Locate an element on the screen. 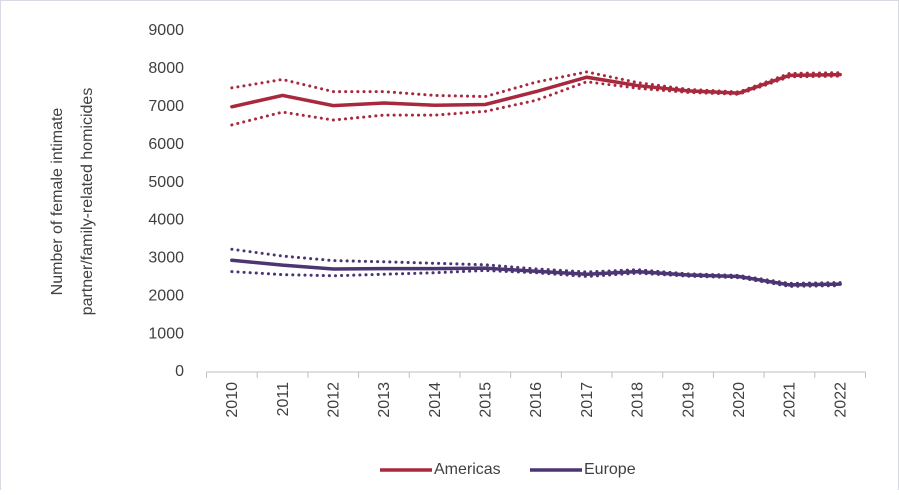 This screenshot has height=495, width=899. x-tick-label: 2015 is located at coordinates (486, 400).